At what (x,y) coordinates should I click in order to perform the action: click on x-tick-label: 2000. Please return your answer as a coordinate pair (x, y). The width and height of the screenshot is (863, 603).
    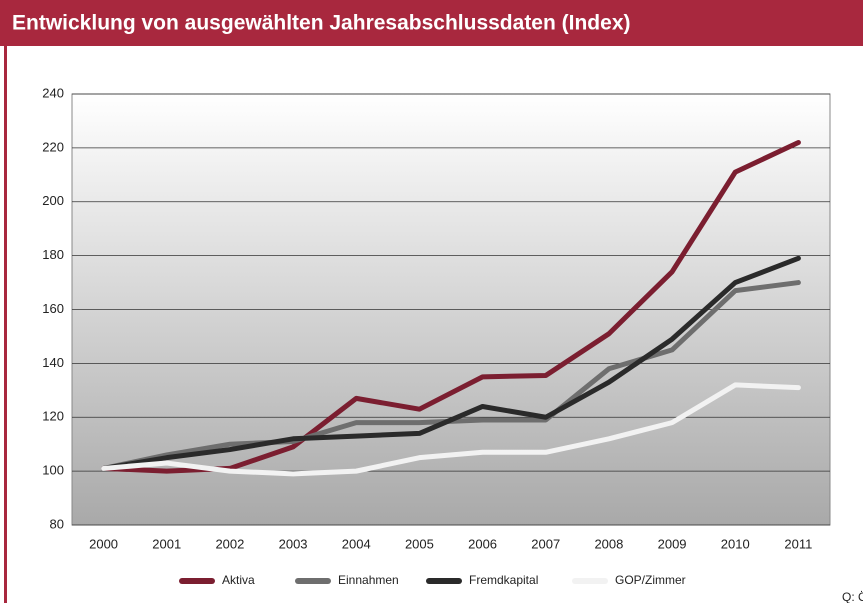
    Looking at the image, I should click on (103, 543).